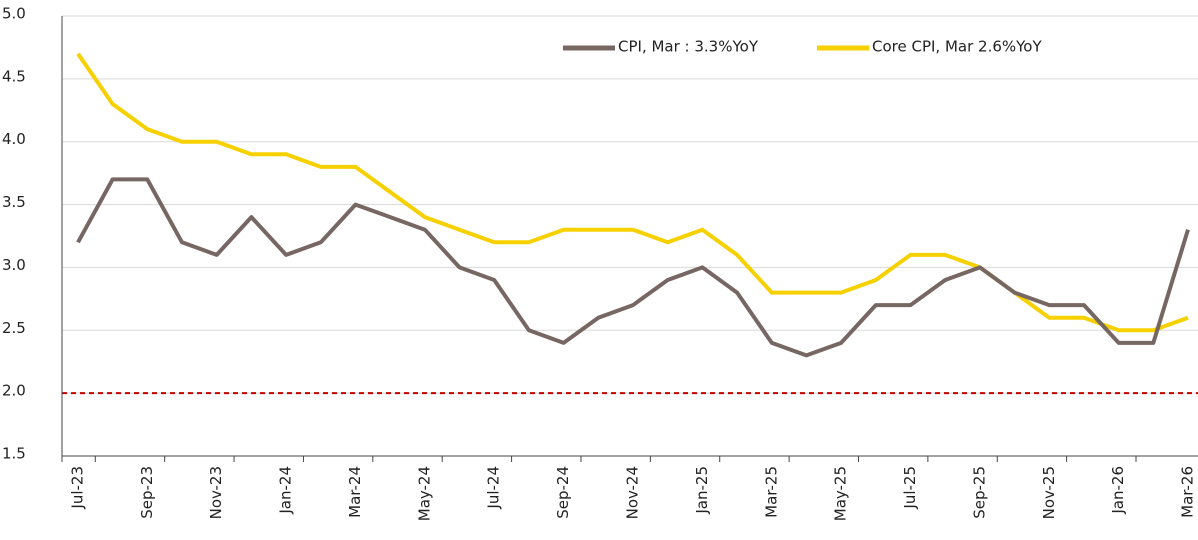  Describe the element at coordinates (147, 492) in the screenshot. I see `x-tick-label: Sep-23` at that location.